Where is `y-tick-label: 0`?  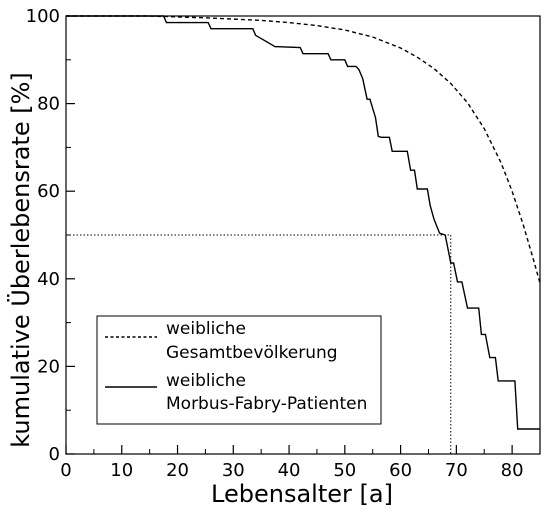 y-tick-label: 0 is located at coordinates (54, 454).